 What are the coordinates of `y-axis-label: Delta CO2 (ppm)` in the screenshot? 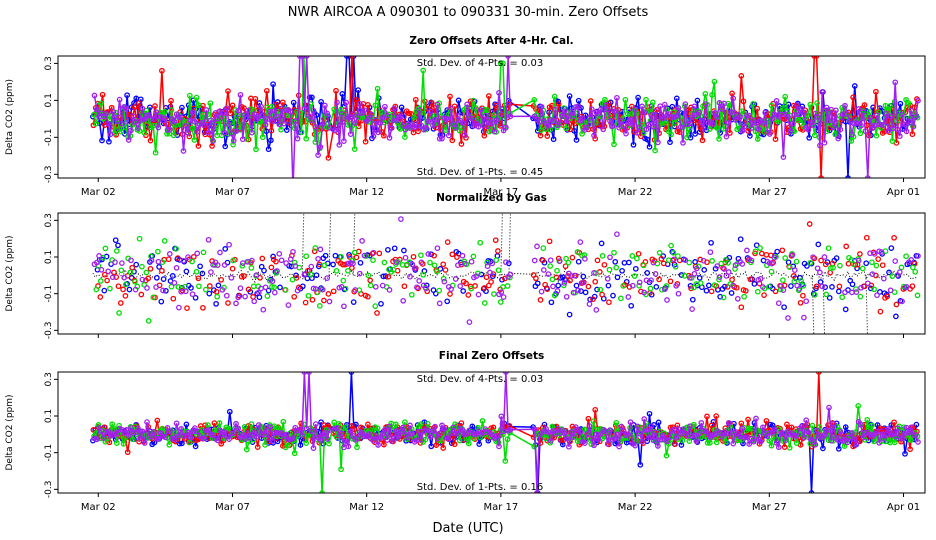 It's located at (10, 432).